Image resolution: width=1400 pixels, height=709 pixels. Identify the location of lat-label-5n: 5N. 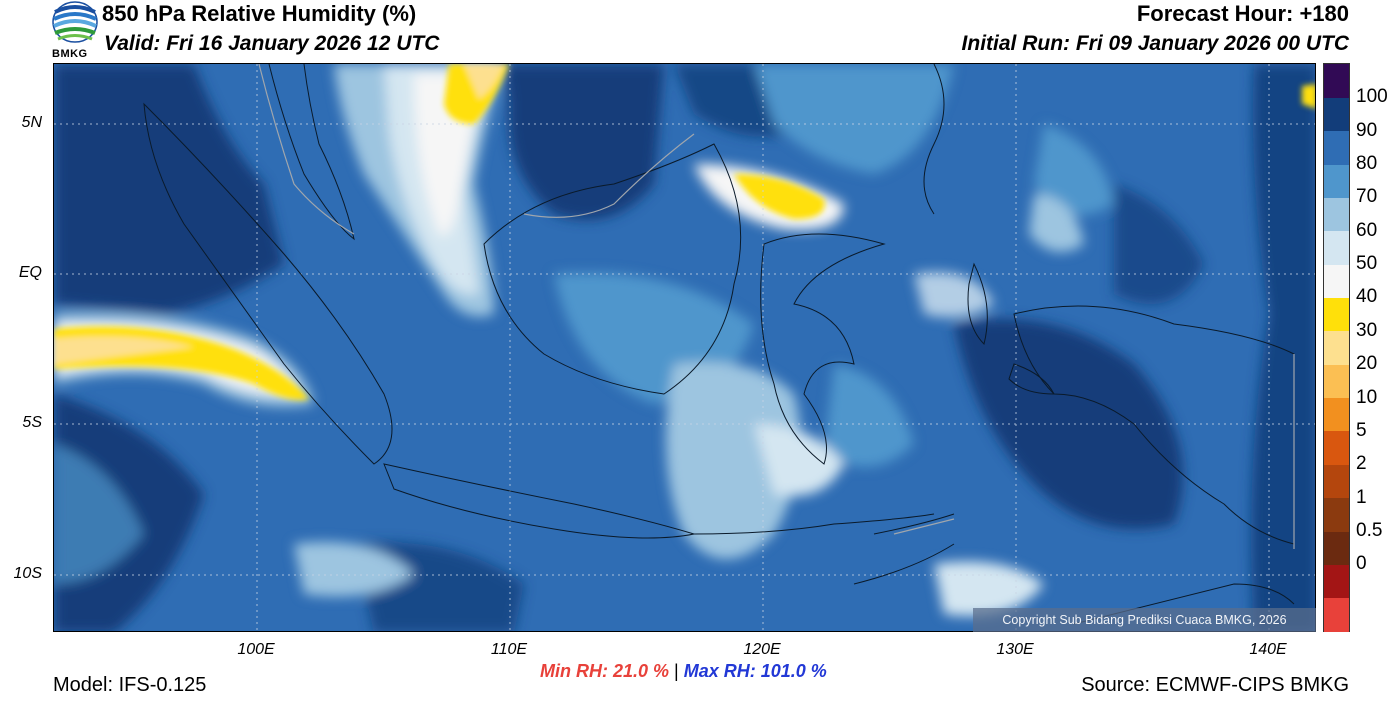
(31, 122).